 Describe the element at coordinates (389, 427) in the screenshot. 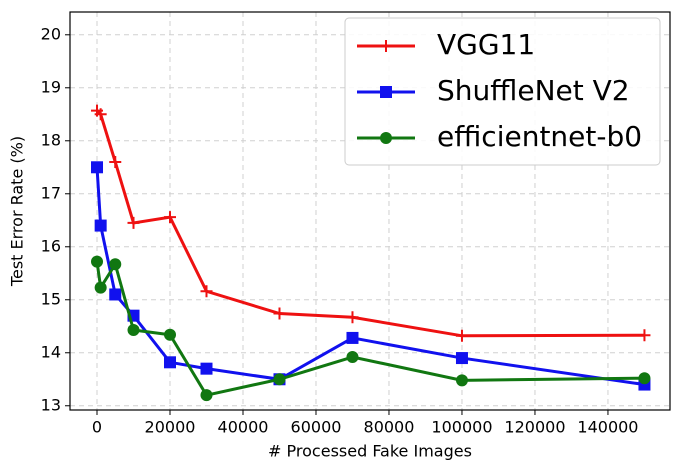

I see `x-tick-label: 80000` at that location.